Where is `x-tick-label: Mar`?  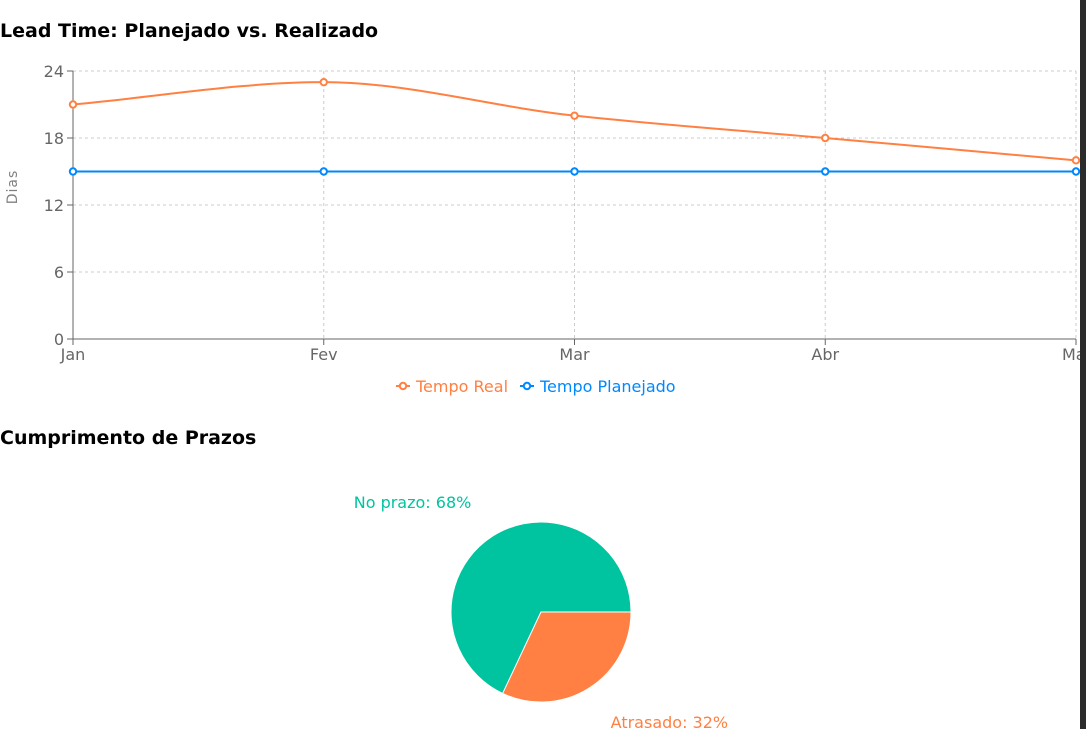 x-tick-label: Mar is located at coordinates (574, 354).